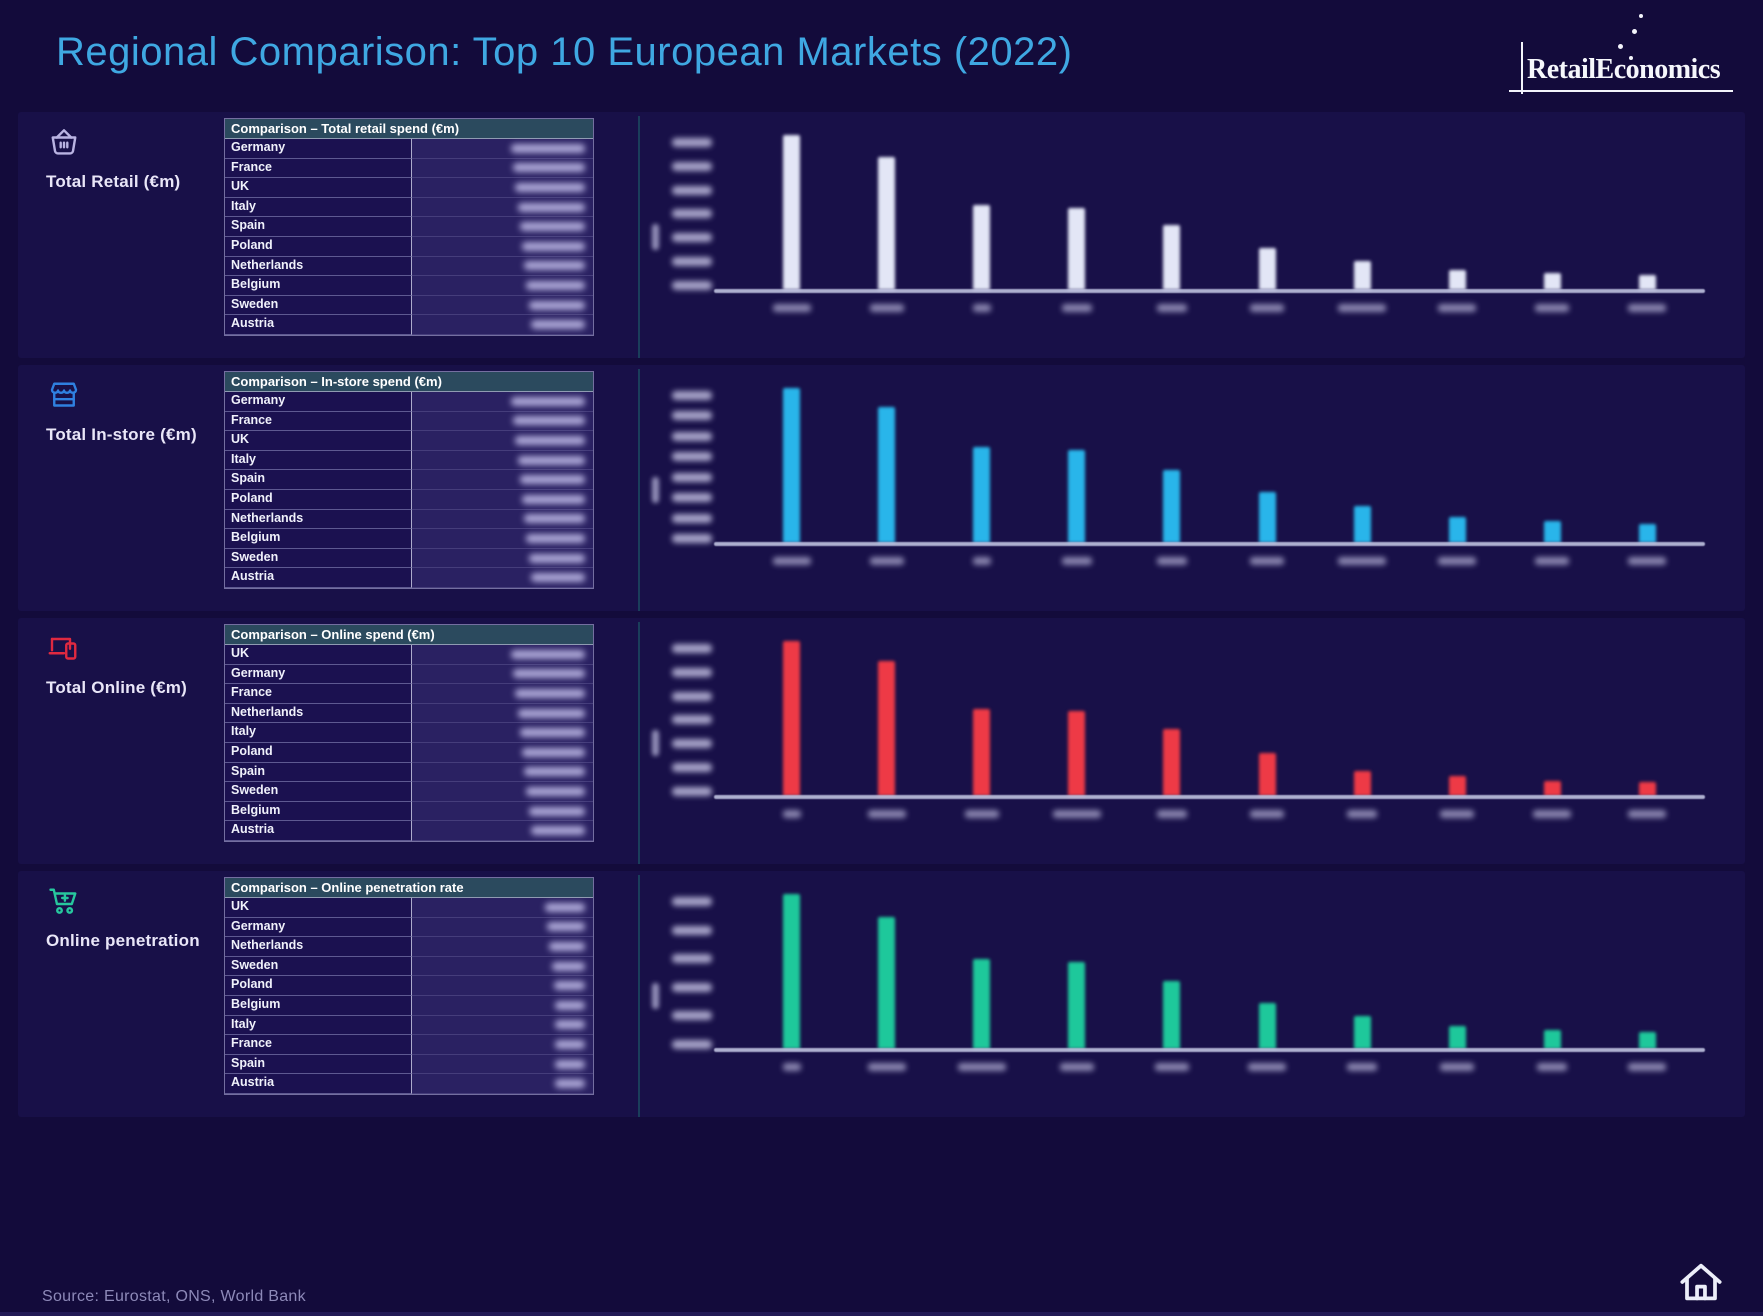  What do you see at coordinates (318, 655) in the screenshot?
I see `country-cell: UK` at bounding box center [318, 655].